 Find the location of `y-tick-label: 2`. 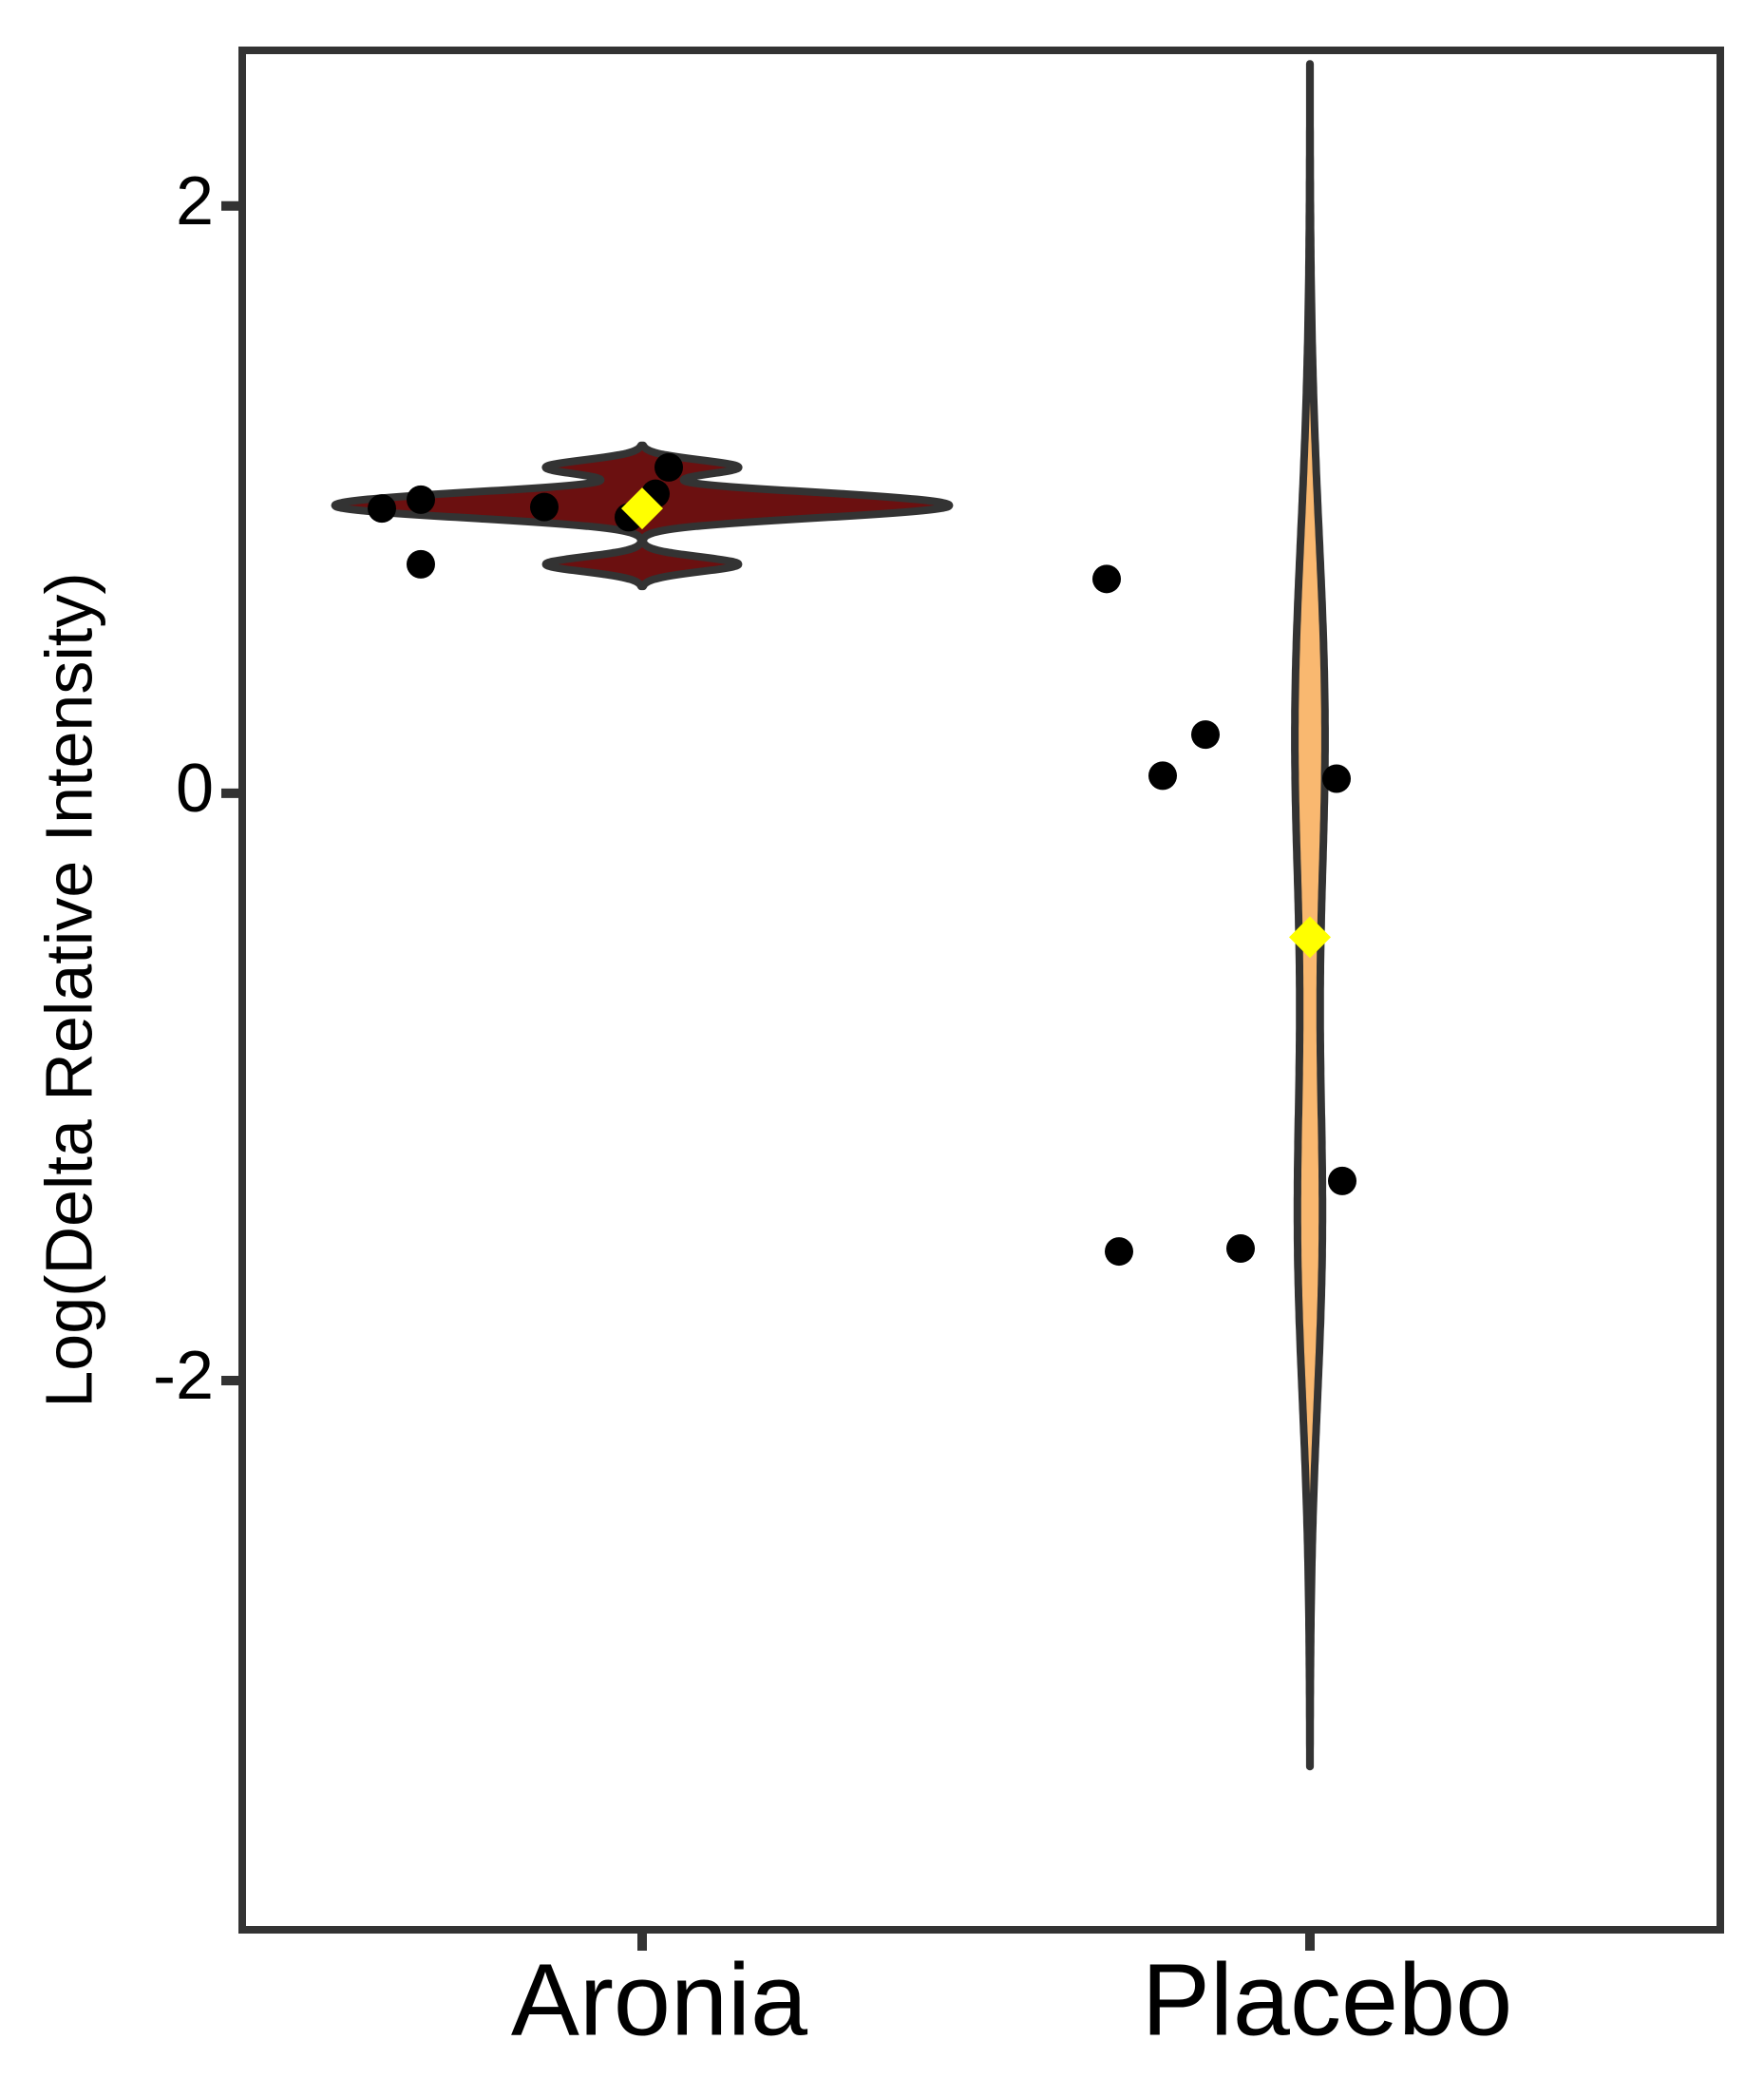

y-tick-label: 2 is located at coordinates (195, 201).